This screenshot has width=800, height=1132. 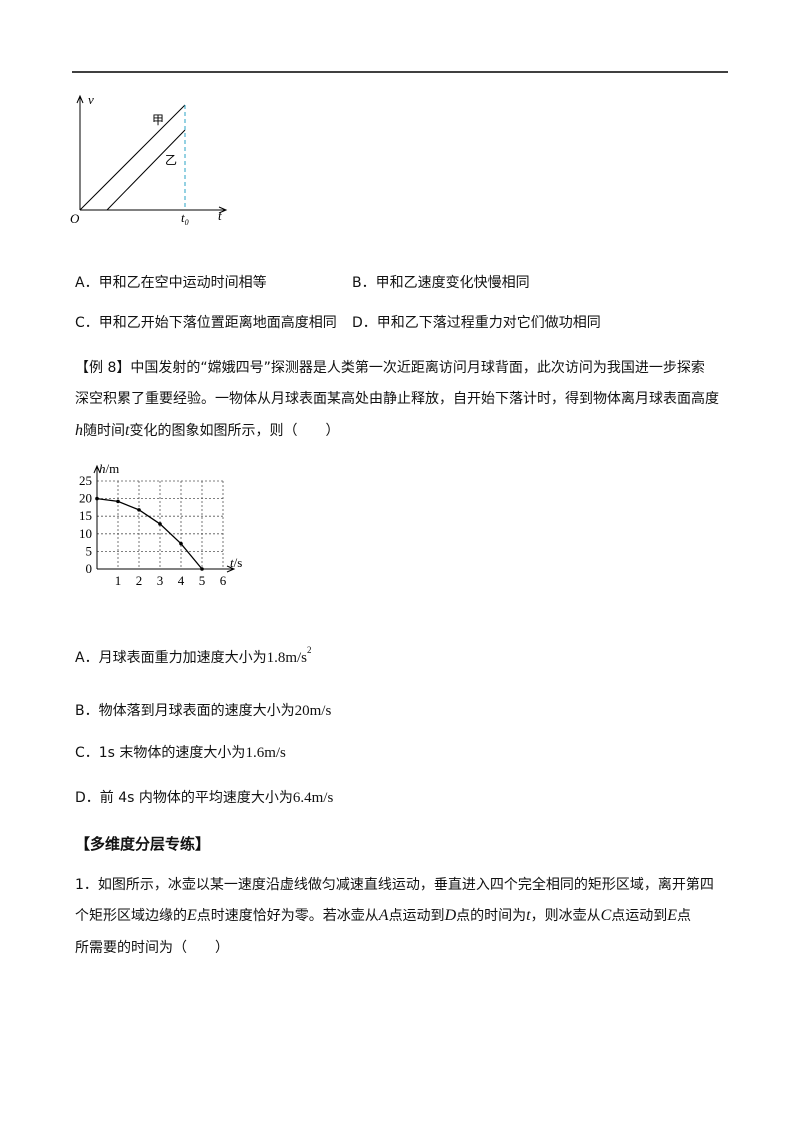 I want to click on figure1: v 甲 乙 O t0 t, so click(x=149, y=159).